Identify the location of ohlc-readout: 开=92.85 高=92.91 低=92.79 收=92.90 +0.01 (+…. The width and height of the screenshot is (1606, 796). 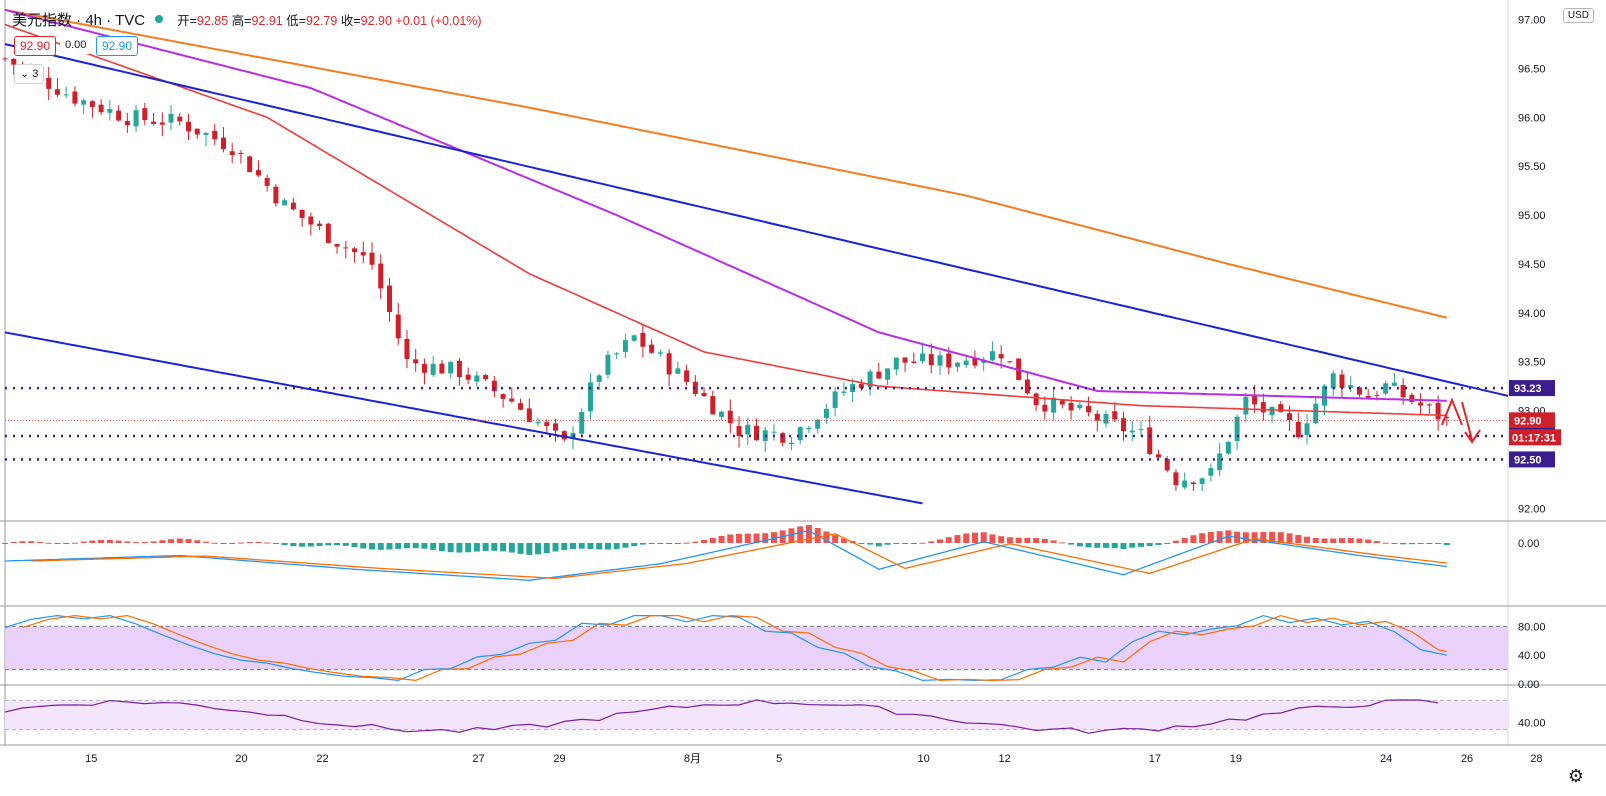
(329, 19).